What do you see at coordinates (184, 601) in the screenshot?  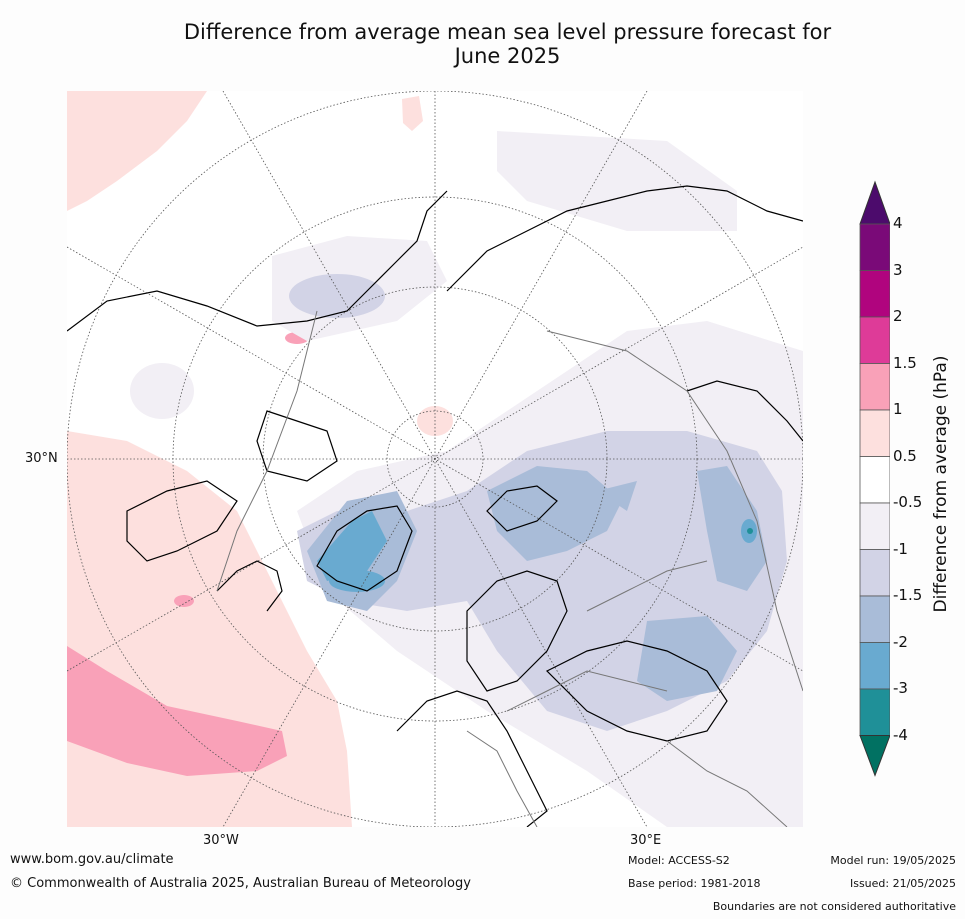 I see `strong-positive-small` at bounding box center [184, 601].